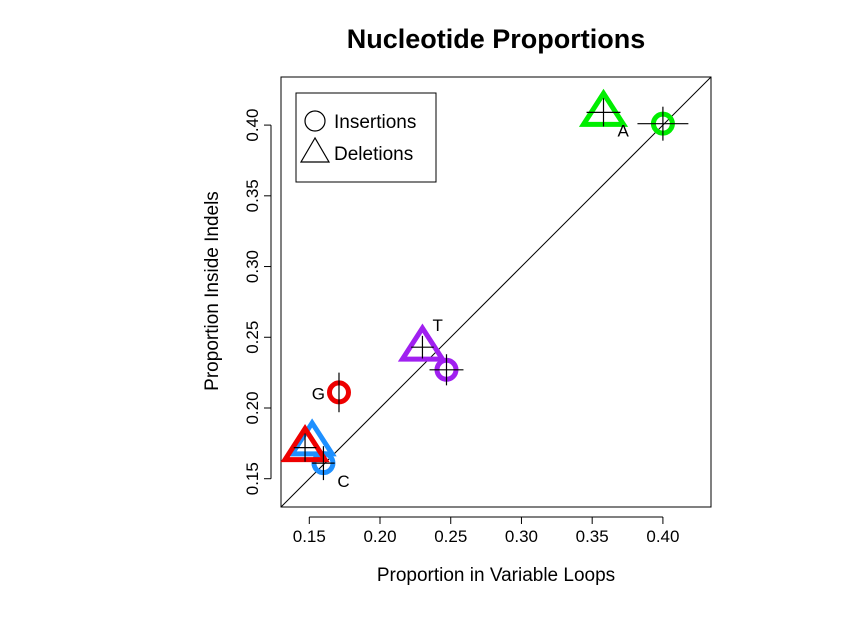 The height and width of the screenshot is (623, 858). What do you see at coordinates (252, 337) in the screenshot?
I see `y-tick-label: 0.25` at bounding box center [252, 337].